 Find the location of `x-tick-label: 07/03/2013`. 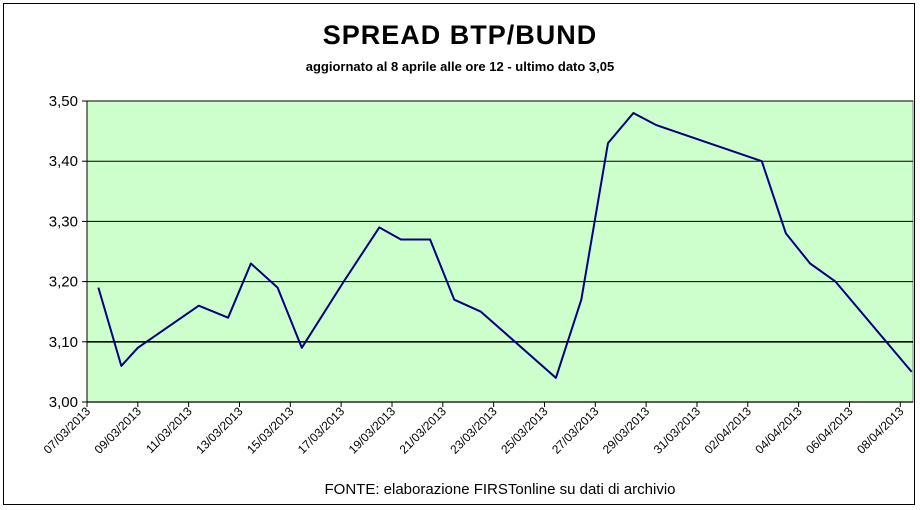

x-tick-label: 07/03/2013 is located at coordinates (67, 430).